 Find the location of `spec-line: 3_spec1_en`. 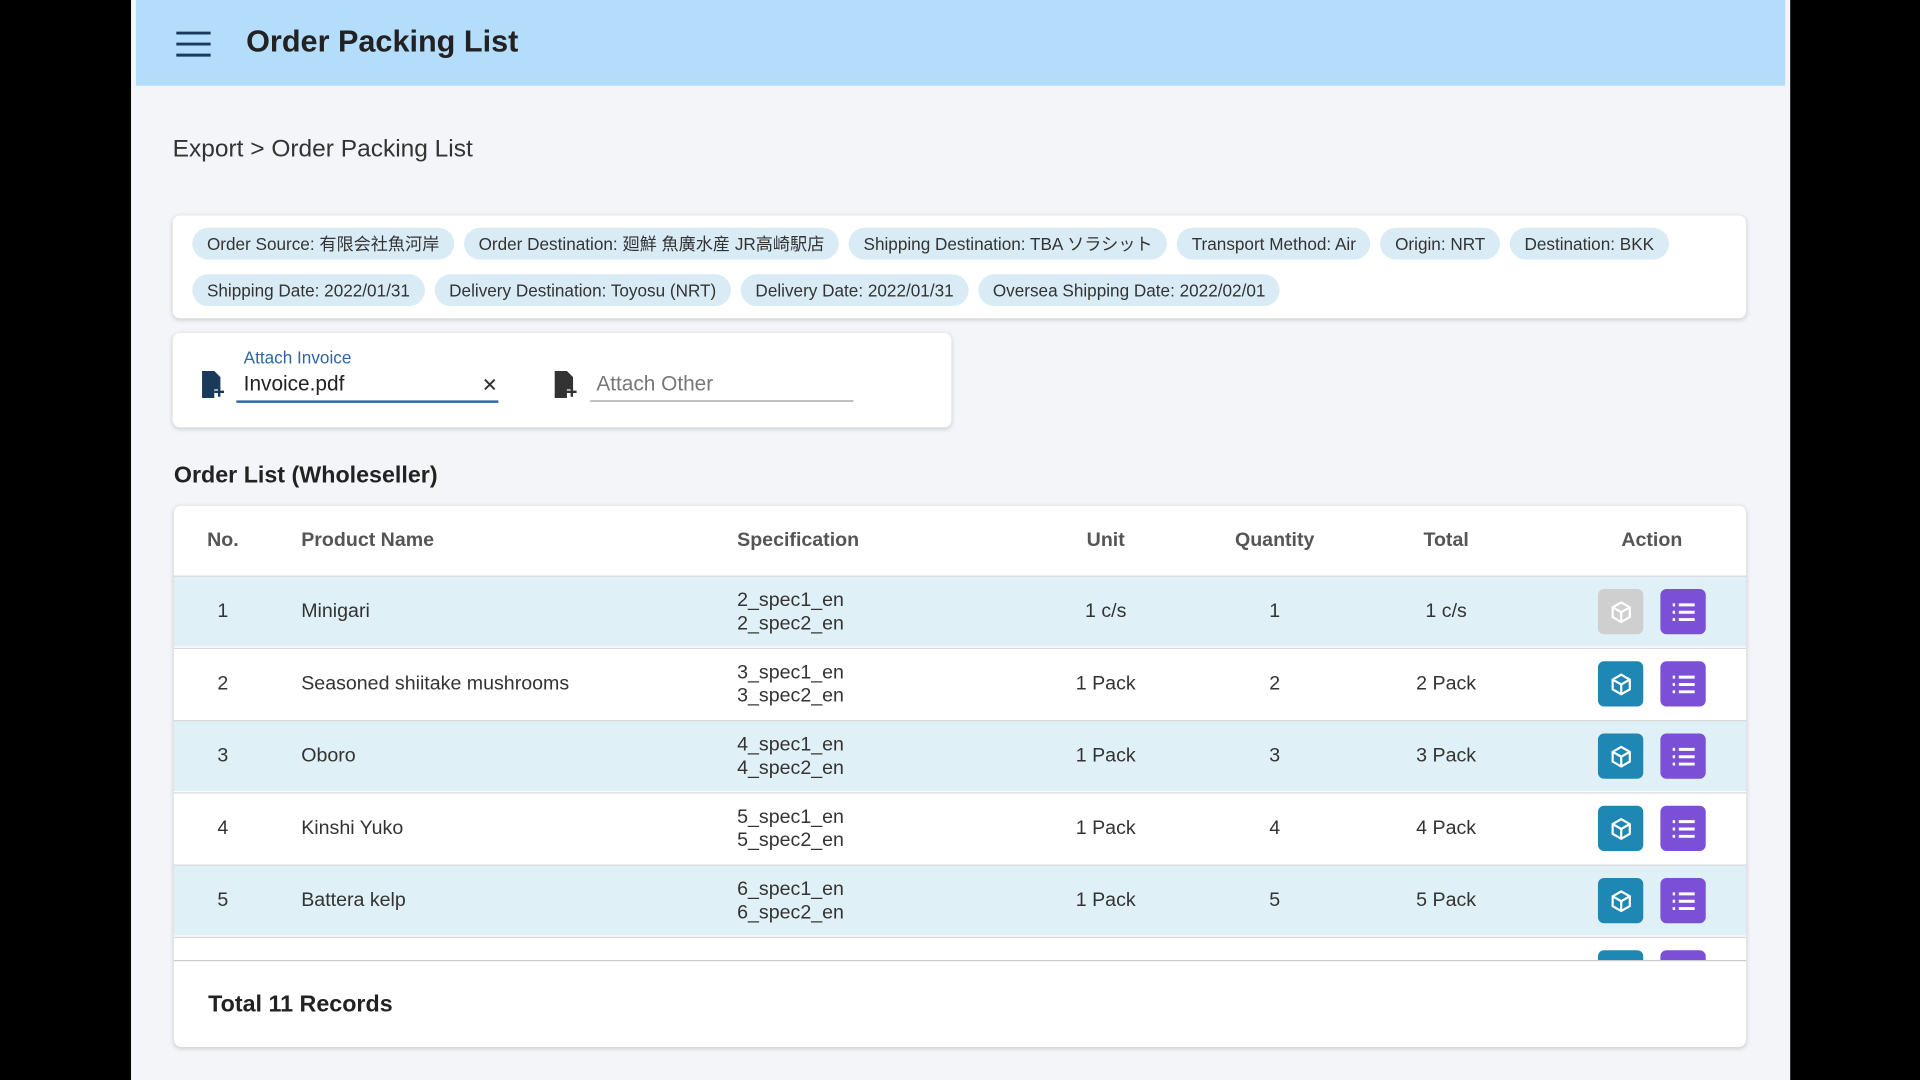

spec-line: 3_spec1_en is located at coordinates (790, 672).